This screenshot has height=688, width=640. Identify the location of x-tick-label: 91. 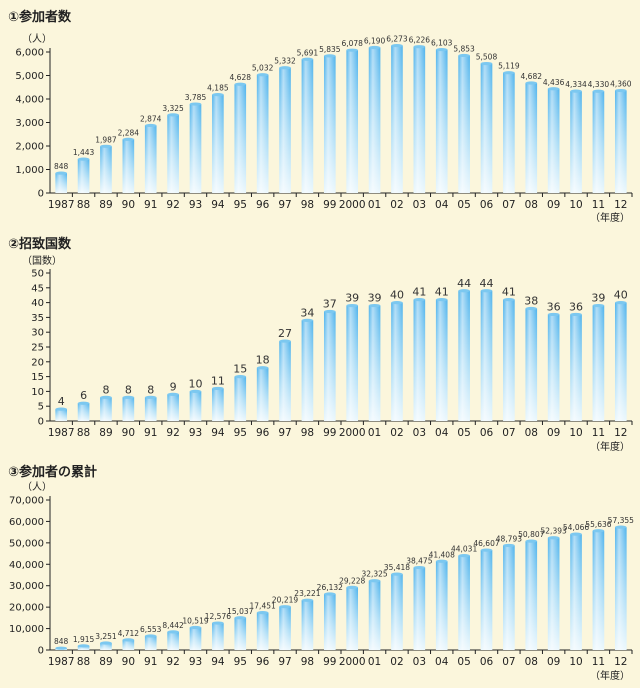
(150, 433).